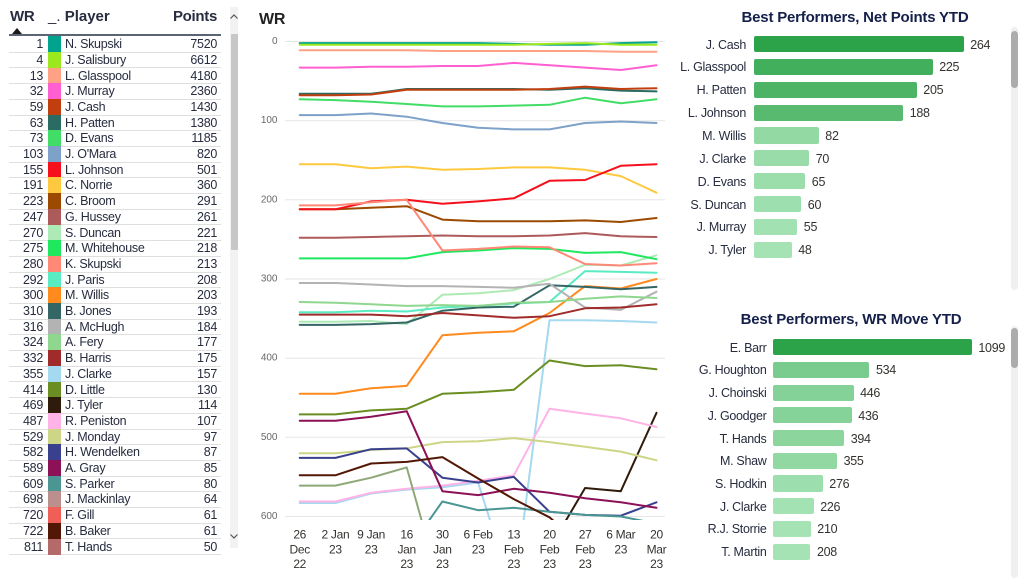  Describe the element at coordinates (275, 41) in the screenshot. I see `svg-text: 0` at that location.